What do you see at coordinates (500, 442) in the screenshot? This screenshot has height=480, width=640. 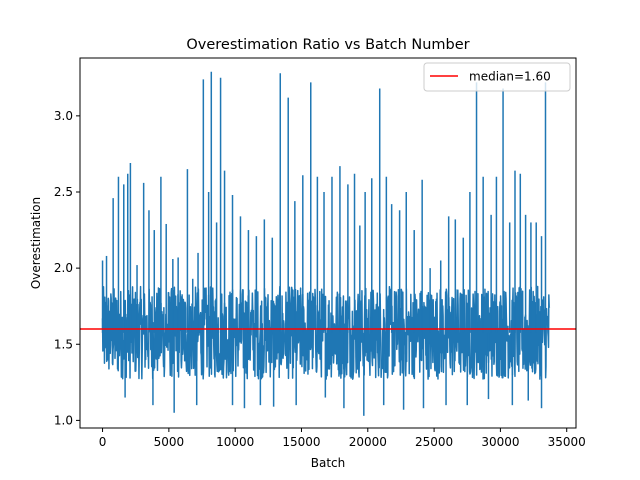 I see `x-tick-label: 30000` at bounding box center [500, 442].